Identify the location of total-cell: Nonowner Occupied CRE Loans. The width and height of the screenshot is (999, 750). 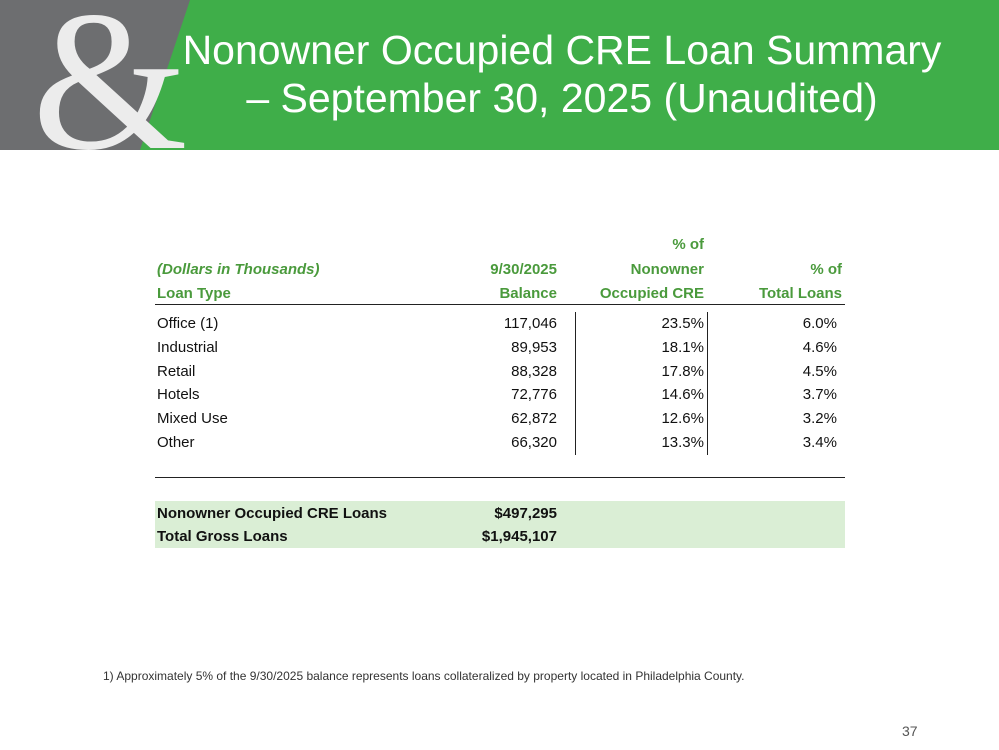
(272, 513).